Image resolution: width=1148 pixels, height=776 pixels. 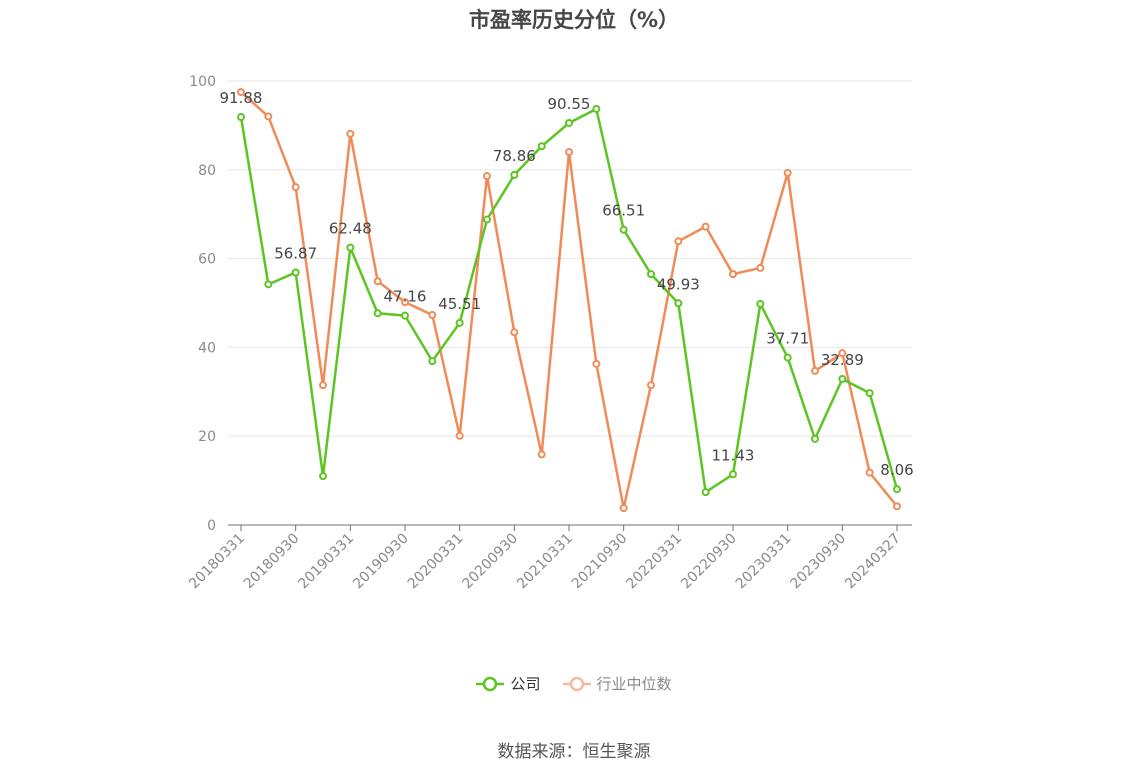 What do you see at coordinates (490, 683) in the screenshot?
I see `legend-company-swatch-icon` at bounding box center [490, 683].